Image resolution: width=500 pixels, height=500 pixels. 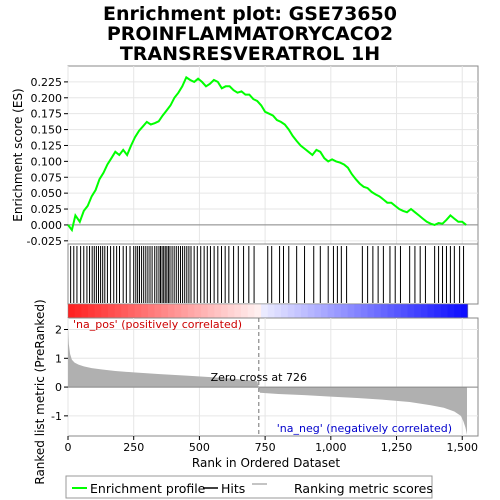 I want to click on es-tick-label: 0.025, so click(x=47, y=209).